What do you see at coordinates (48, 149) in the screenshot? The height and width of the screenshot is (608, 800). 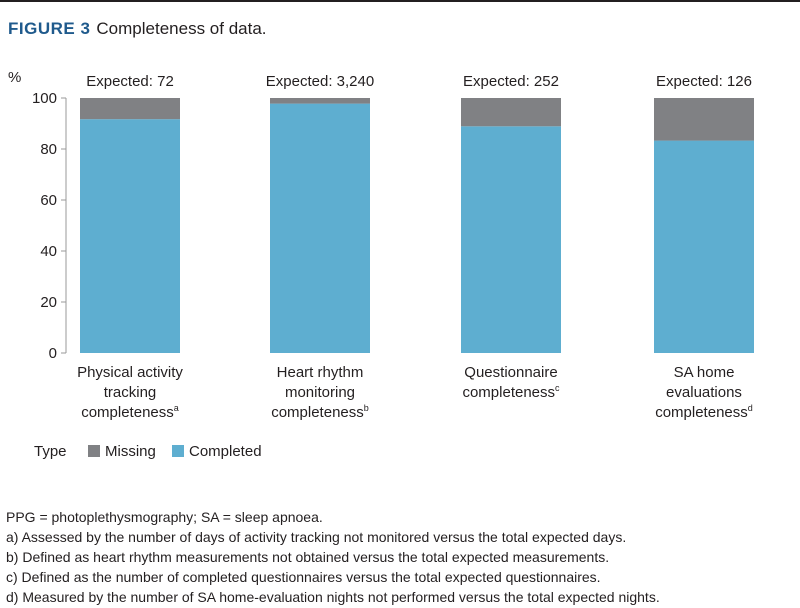 I see `y-tick-label: 80` at bounding box center [48, 149].